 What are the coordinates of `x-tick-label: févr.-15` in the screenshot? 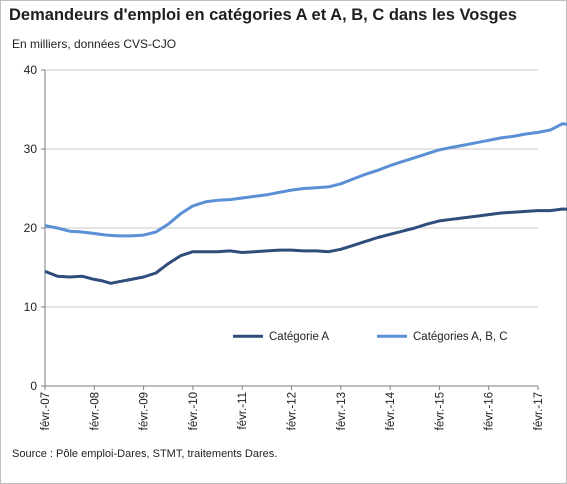 It's located at (440, 411).